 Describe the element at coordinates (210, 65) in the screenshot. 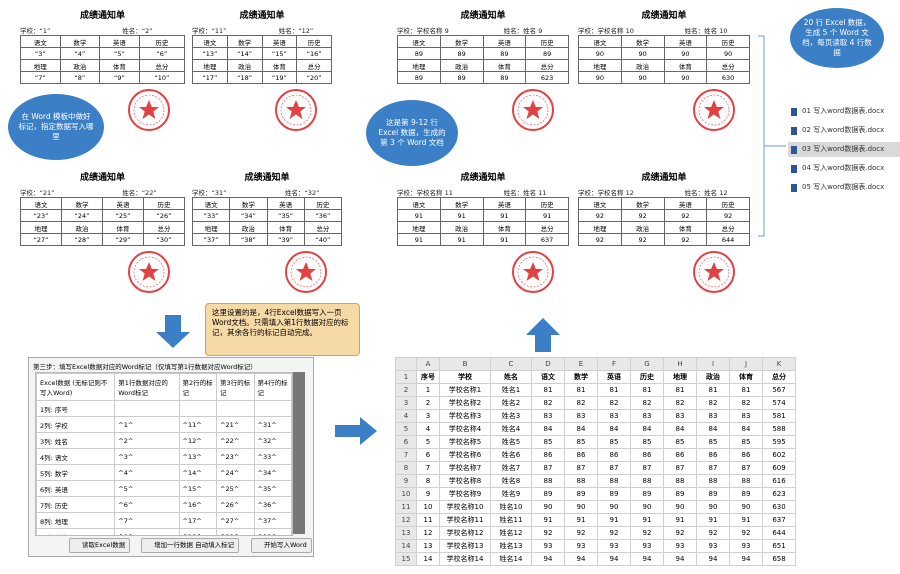

I see `table-cell: 地理` at that location.